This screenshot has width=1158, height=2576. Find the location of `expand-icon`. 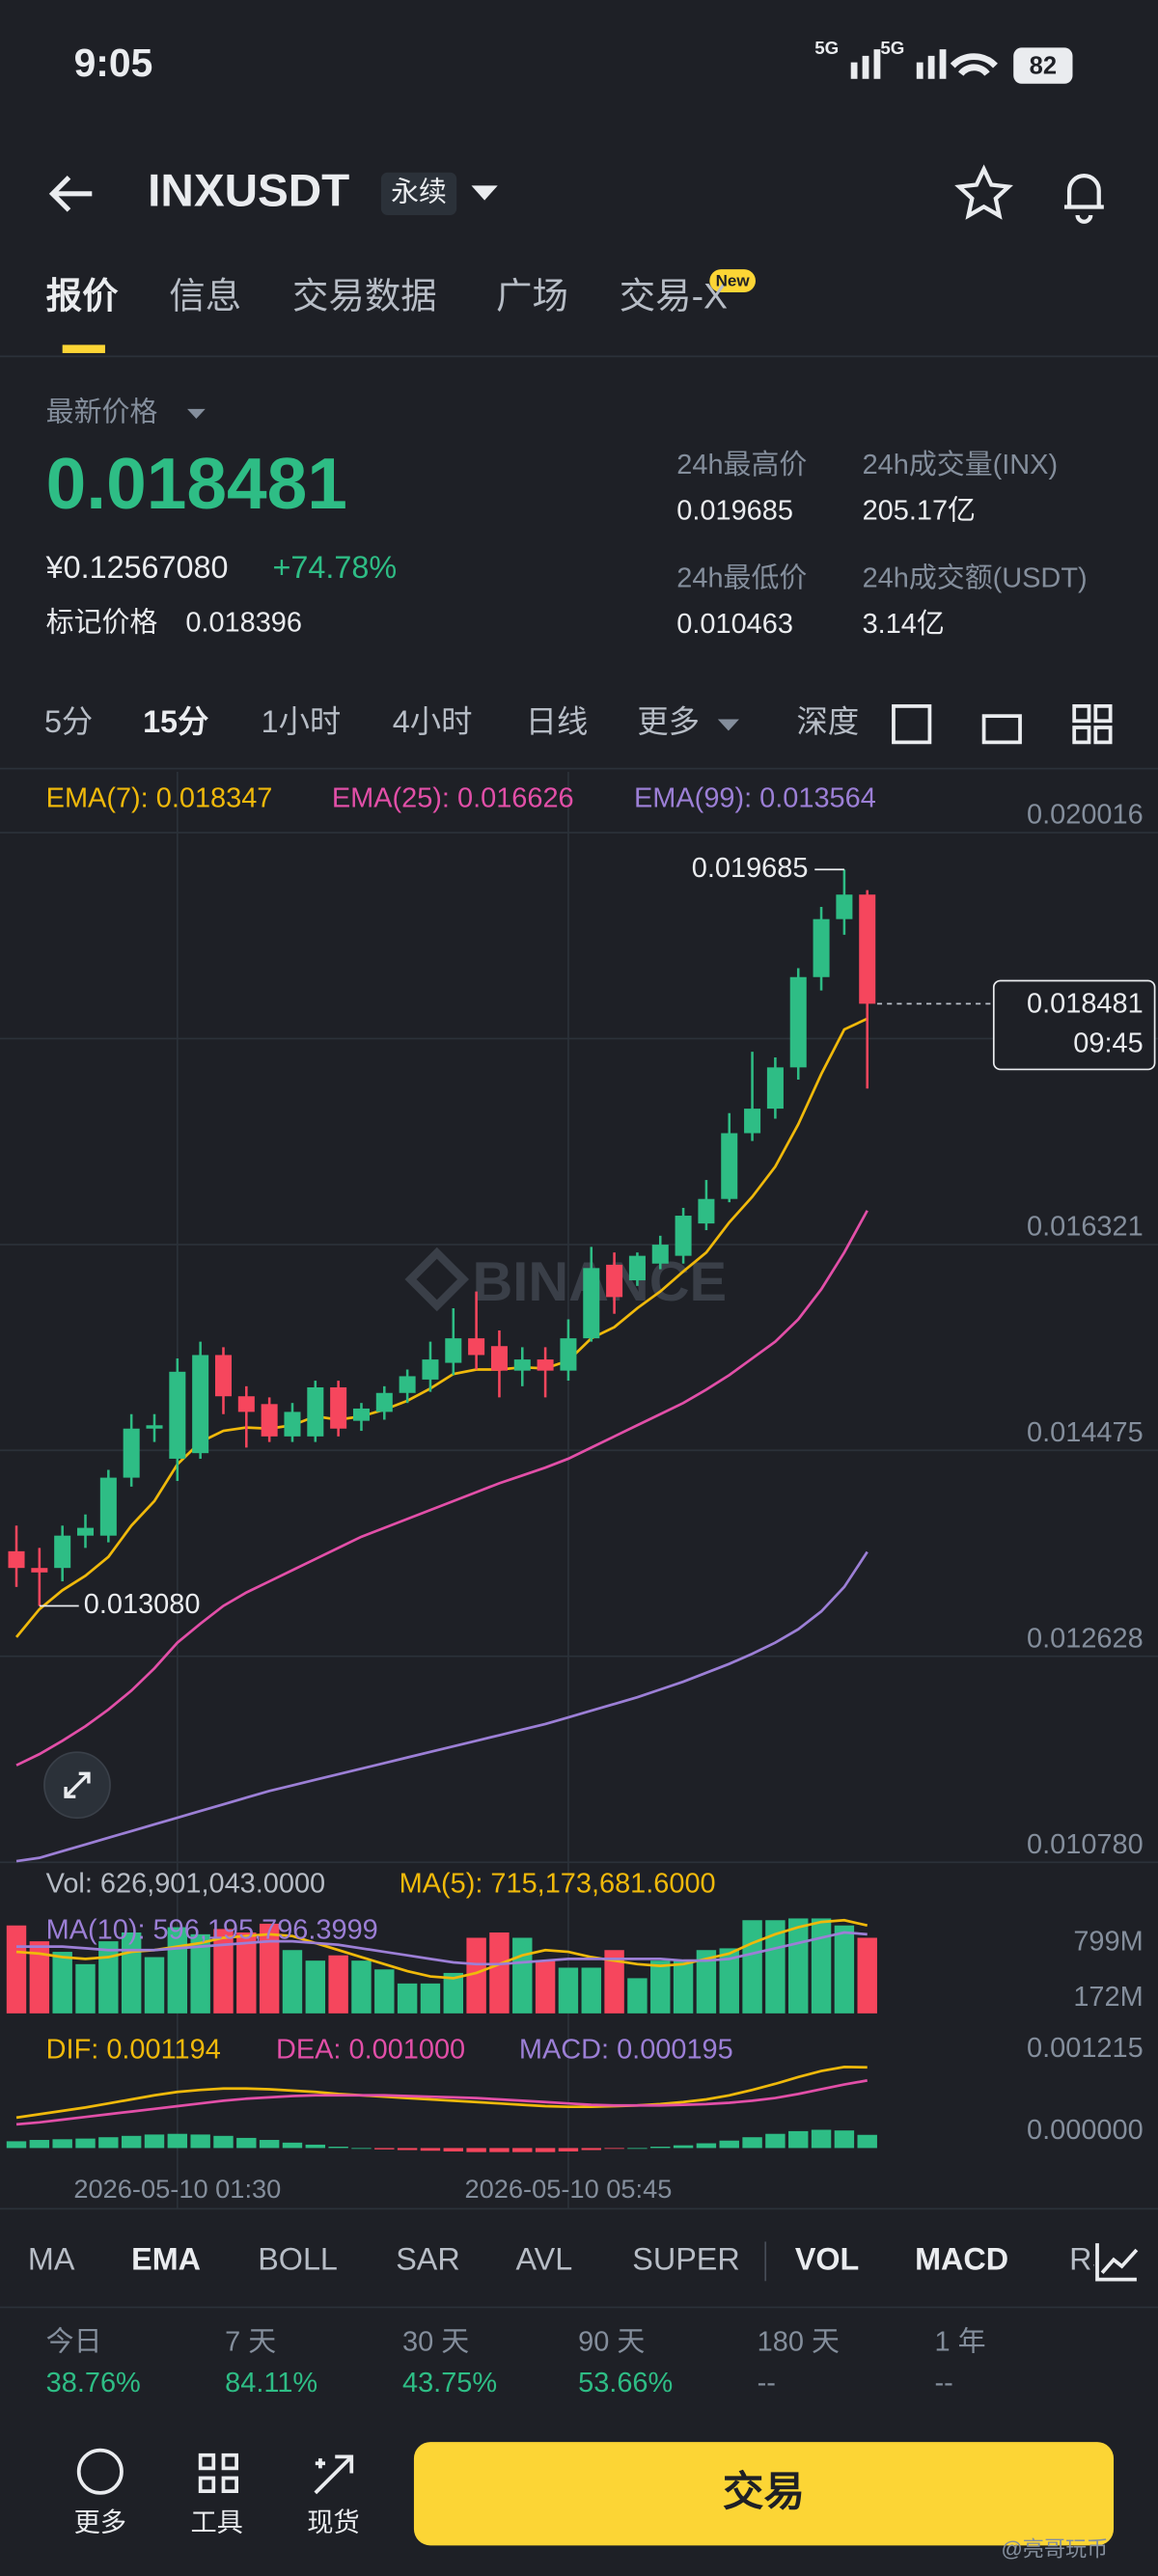

expand-icon is located at coordinates (77, 1785).